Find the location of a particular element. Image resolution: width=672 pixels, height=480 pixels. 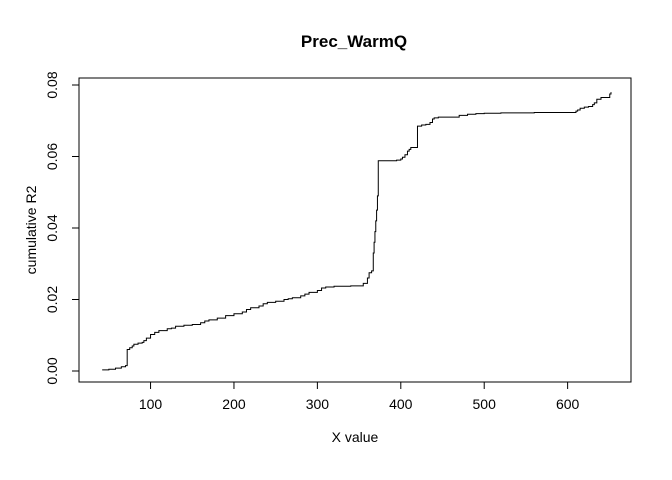

chart-title: Prec_WarmQ is located at coordinates (354, 41).